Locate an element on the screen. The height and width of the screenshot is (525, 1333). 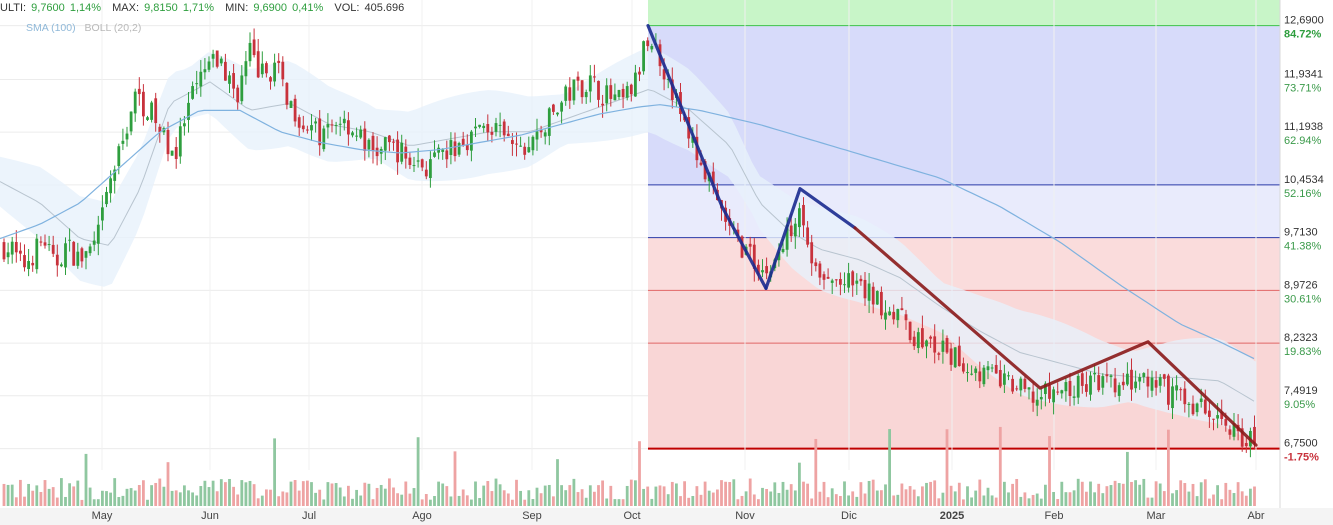
trend-pattern-line is located at coordinates (707, 157).